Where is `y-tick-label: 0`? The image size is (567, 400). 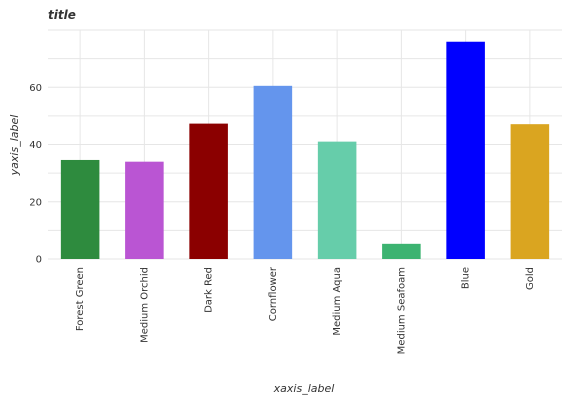 y-tick-label: 0 is located at coordinates (39, 260).